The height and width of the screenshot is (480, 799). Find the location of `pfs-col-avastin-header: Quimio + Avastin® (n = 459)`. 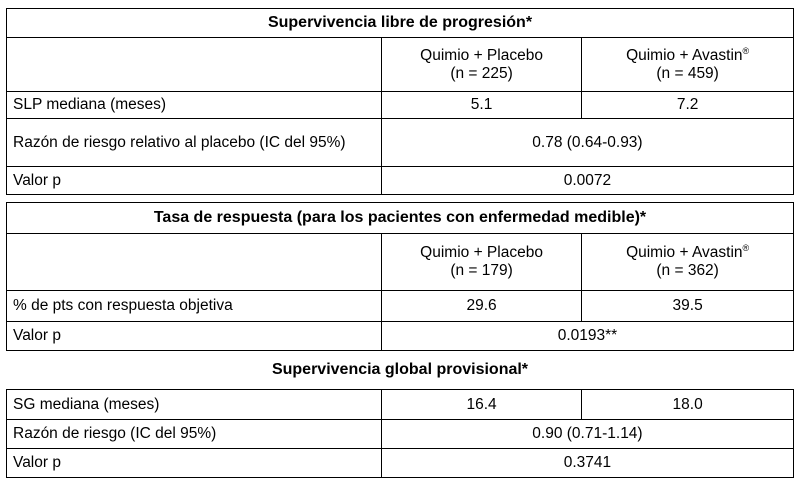

pfs-col-avastin-header: Quimio + Avastin® (n = 459) is located at coordinates (687, 64).